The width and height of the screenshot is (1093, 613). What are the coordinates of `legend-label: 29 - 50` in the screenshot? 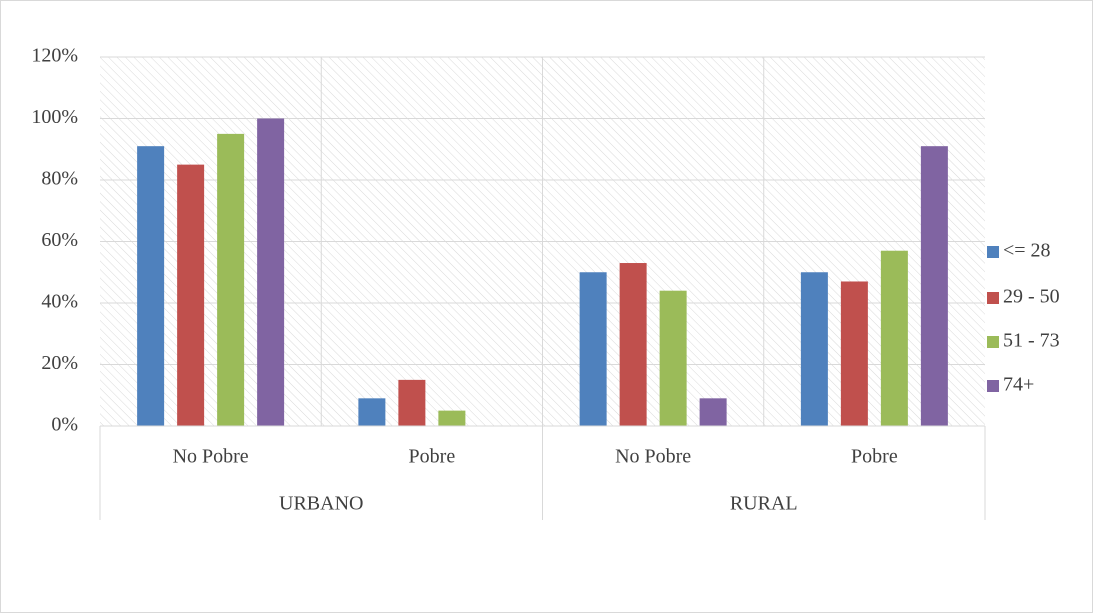 It's located at (1031, 297).